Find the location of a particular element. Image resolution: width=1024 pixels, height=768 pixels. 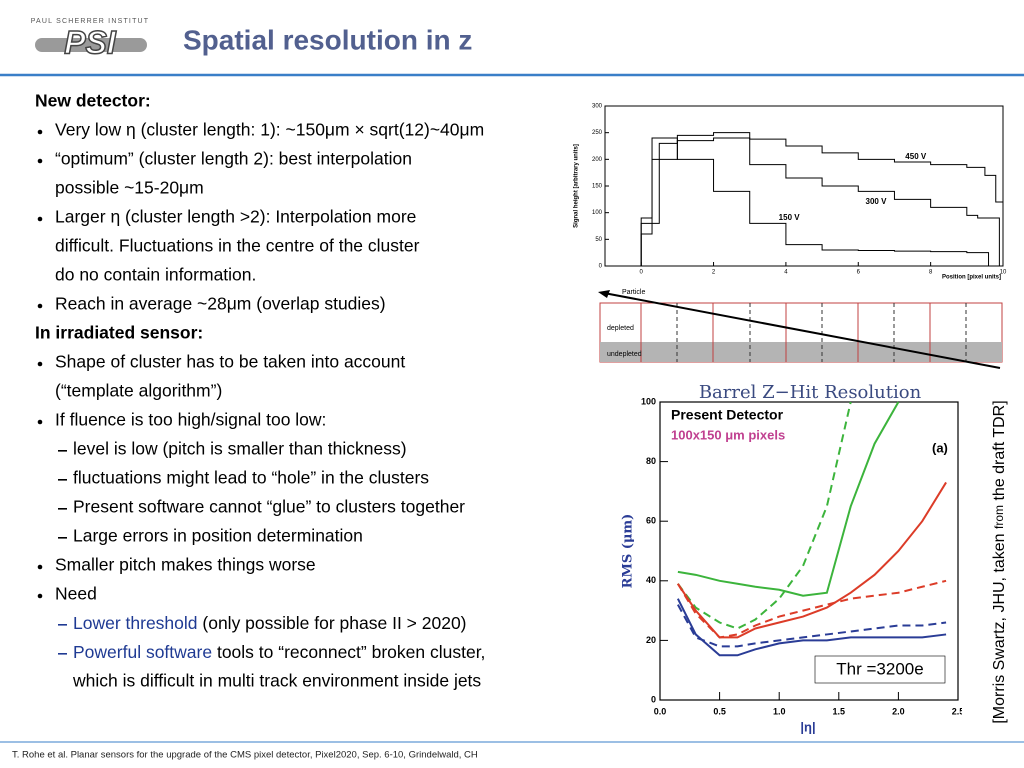

x-tick-label: 6 is located at coordinates (859, 273).